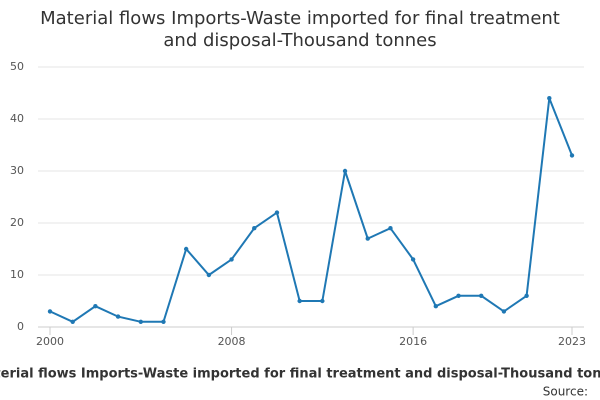  What do you see at coordinates (17, 118) in the screenshot?
I see `y-tick-label: 40` at bounding box center [17, 118].